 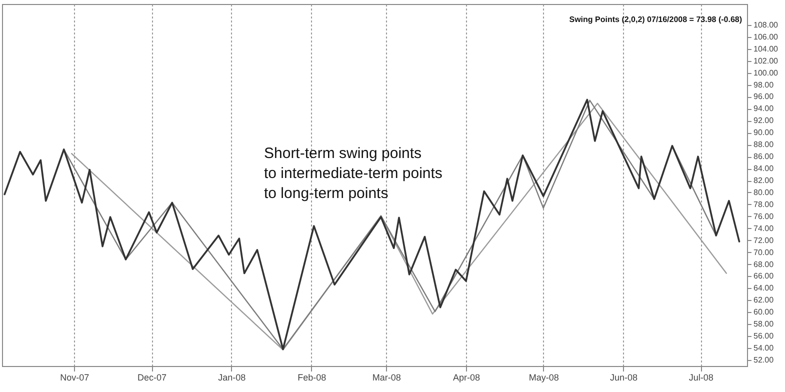 What do you see at coordinates (766, 73) in the screenshot?
I see `y-tick-label: 100.00` at bounding box center [766, 73].